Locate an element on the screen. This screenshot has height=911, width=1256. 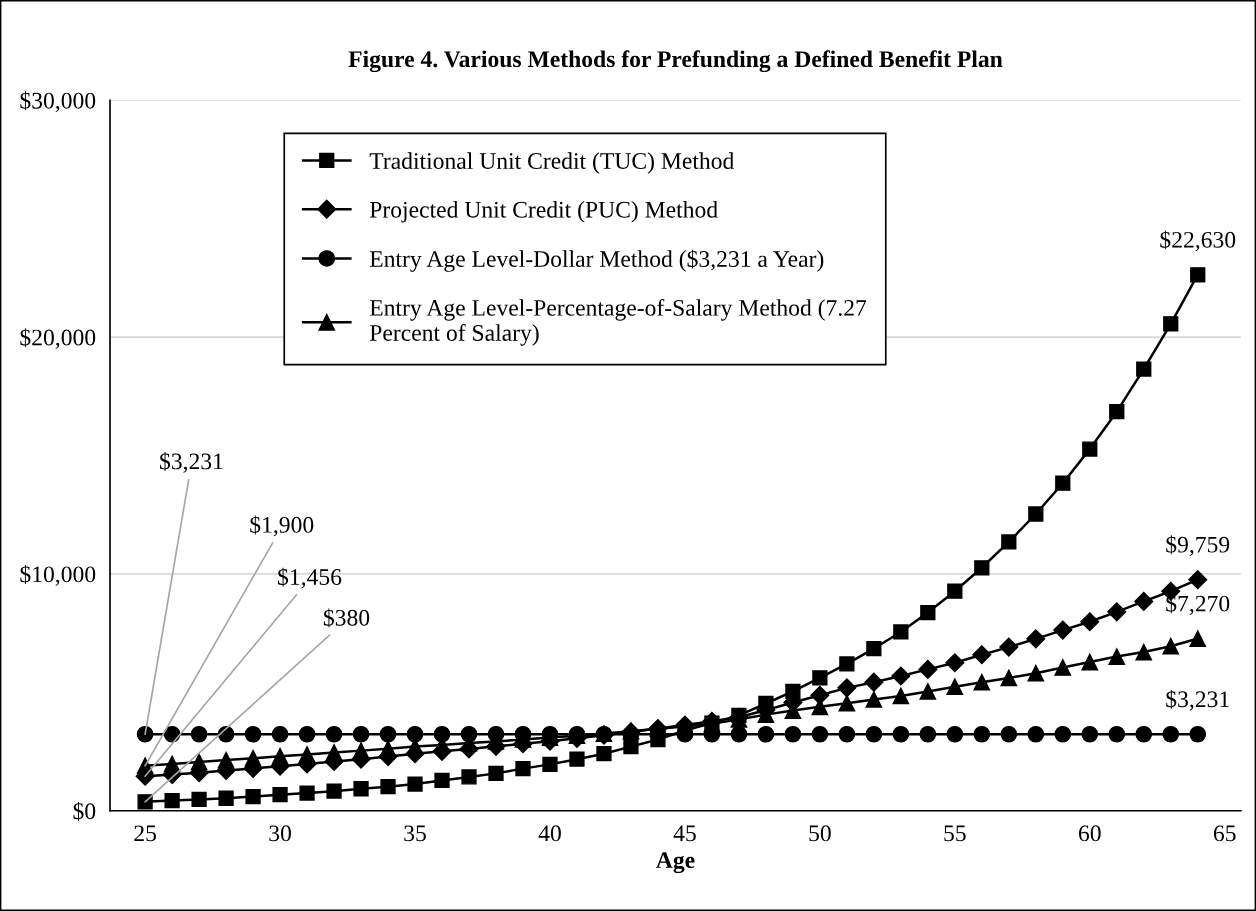
x-tick-label: 35 is located at coordinates (415, 833).